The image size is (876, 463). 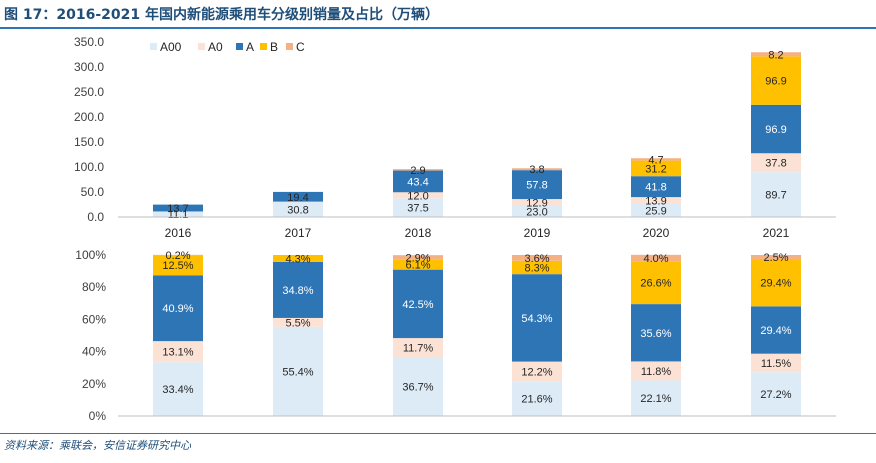 What do you see at coordinates (178, 233) in the screenshot?
I see `x-category-label: 2016` at bounding box center [178, 233].